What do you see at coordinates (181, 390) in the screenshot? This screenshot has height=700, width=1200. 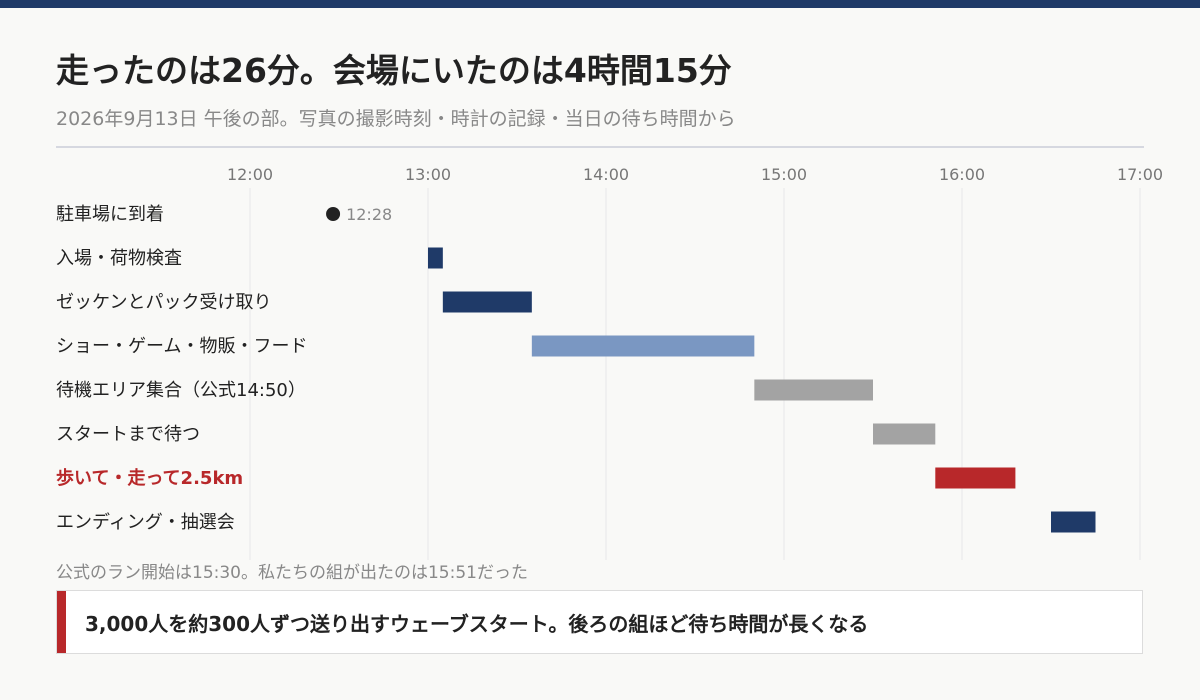 I see `row-label: 待機エリア集合（公式14:50）` at bounding box center [181, 390].